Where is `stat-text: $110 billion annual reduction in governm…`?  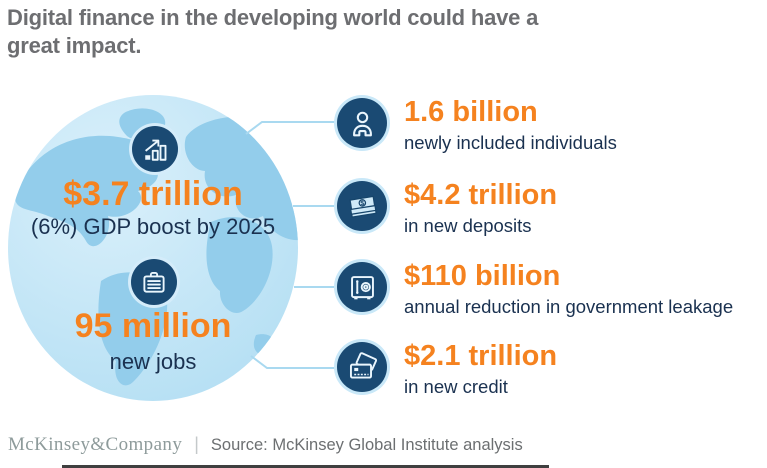
stat-text: $110 billion annual reduction in governm… is located at coordinates (568, 289).